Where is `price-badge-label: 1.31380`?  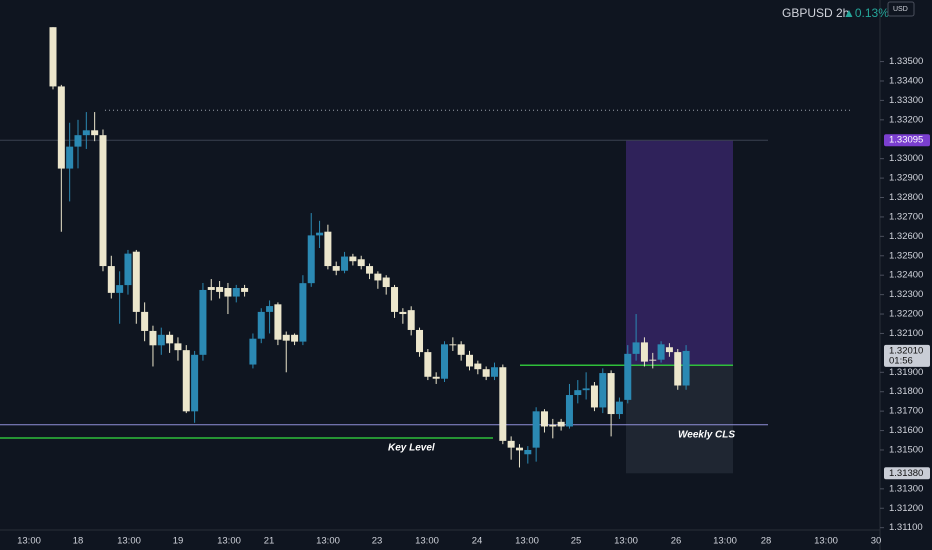 price-badge-label: 1.31380 is located at coordinates (906, 473).